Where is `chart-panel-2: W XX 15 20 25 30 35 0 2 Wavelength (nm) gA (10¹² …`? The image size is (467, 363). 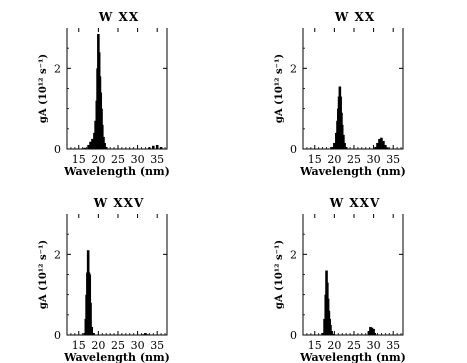 chart-panel-2: W XX 15 20 25 30 35 0 2 Wavelength (nm) gA (10¹² … is located at coordinates (340, 94).